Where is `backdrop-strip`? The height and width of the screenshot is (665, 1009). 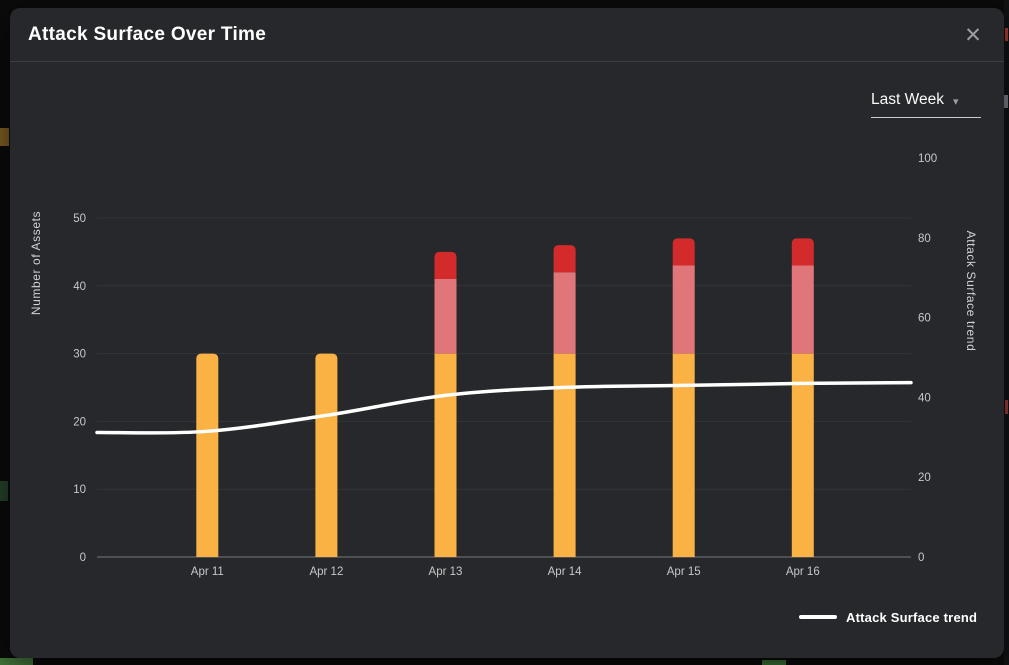 backdrop-strip is located at coordinates (1006, 332).